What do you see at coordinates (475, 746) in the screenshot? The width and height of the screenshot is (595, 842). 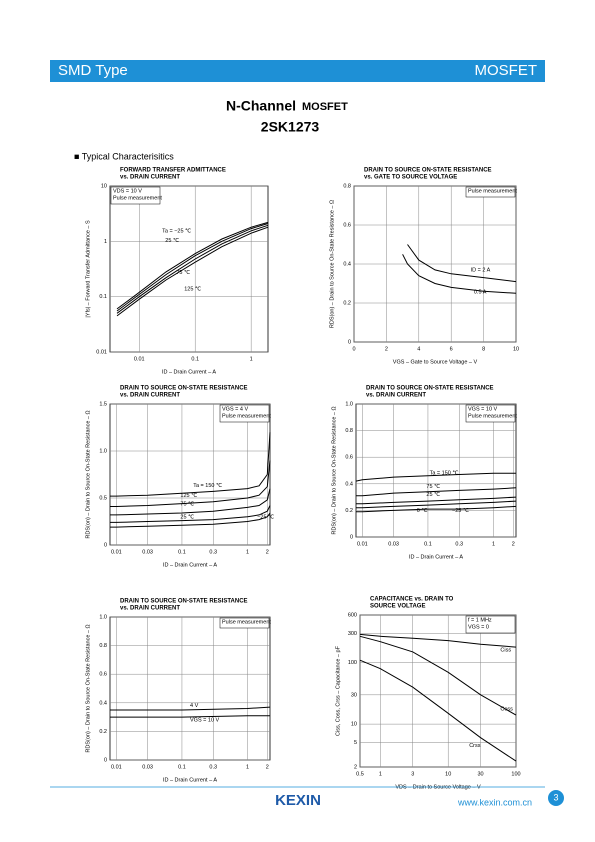 I see `series-label: Crss` at bounding box center [475, 746].